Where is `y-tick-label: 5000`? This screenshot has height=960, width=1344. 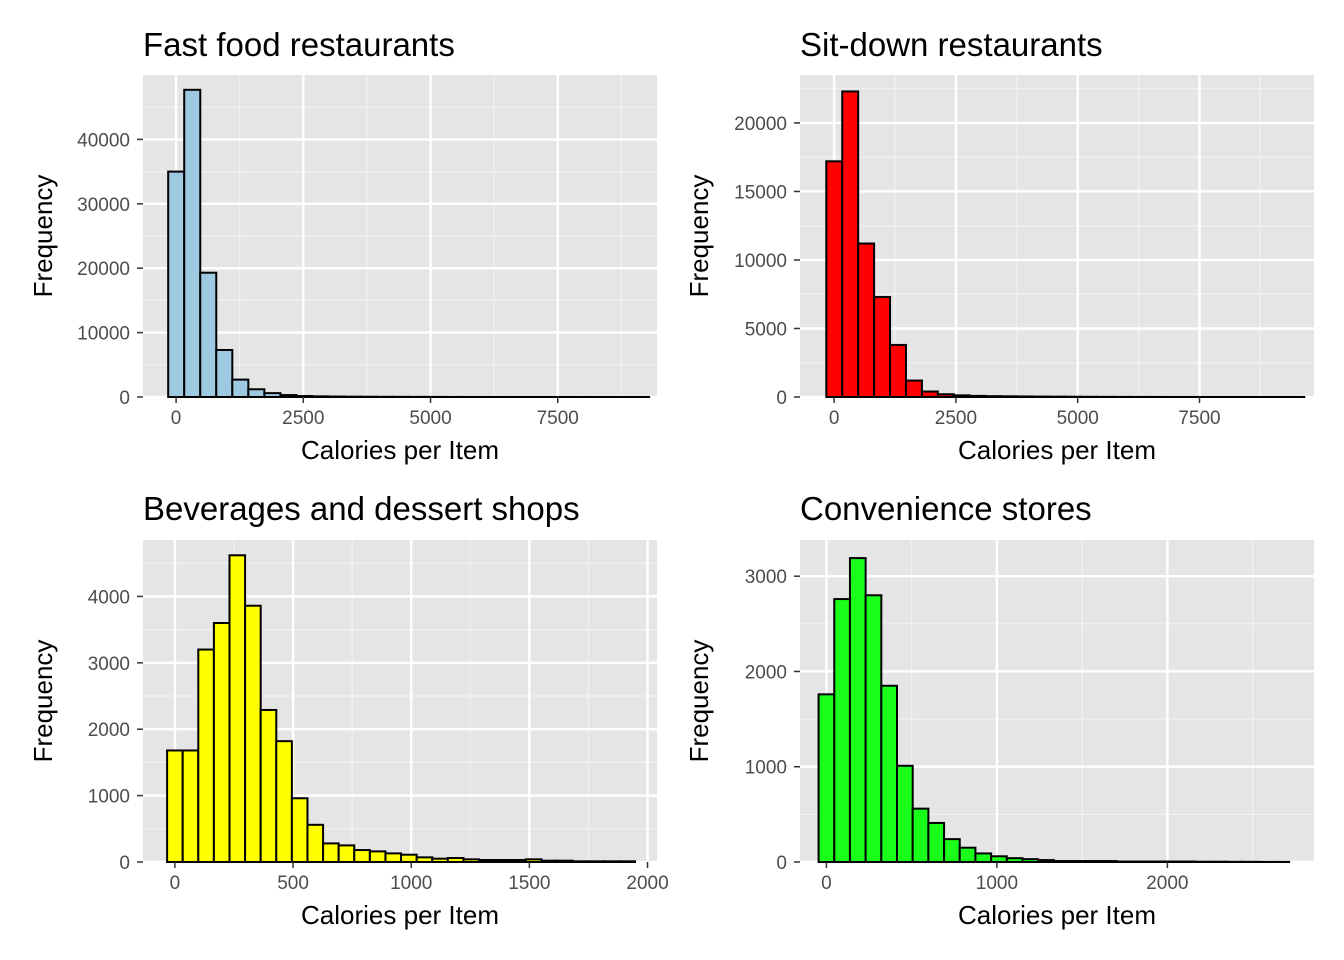 y-tick-label: 5000 is located at coordinates (766, 329).